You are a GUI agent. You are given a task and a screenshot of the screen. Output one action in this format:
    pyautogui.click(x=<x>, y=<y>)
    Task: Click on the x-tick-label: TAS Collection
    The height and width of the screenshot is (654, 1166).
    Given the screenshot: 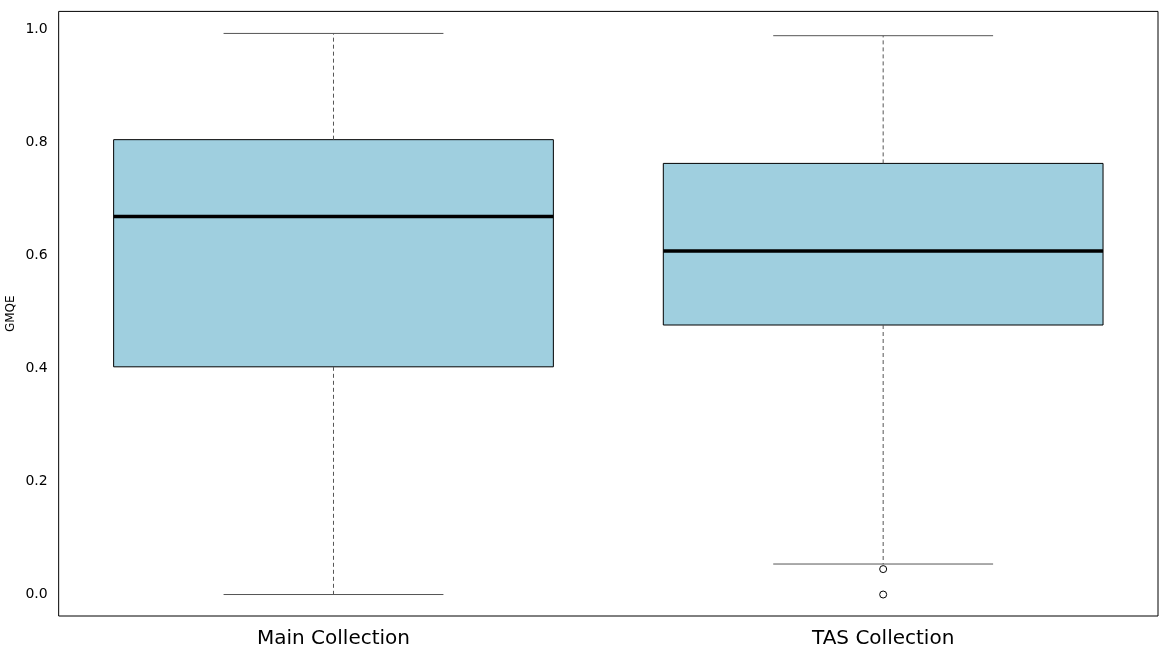 What is the action you would take?
    pyautogui.click(x=883, y=637)
    